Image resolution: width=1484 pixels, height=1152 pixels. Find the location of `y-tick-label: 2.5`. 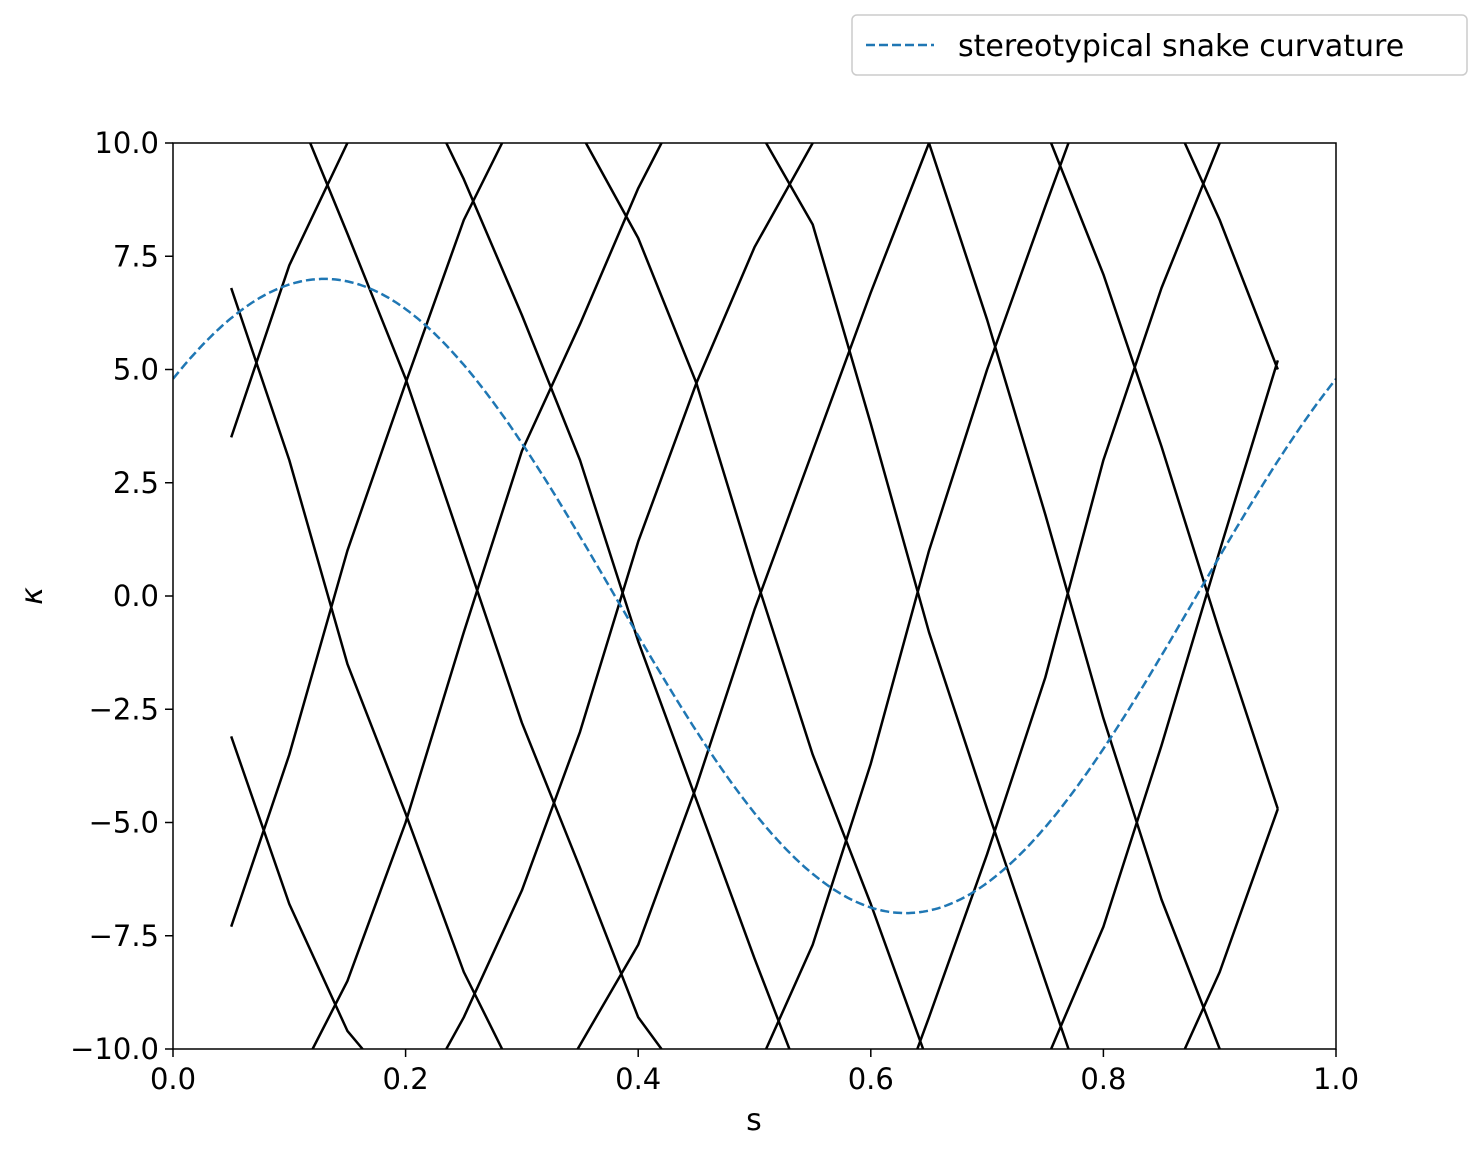

y-tick-label: 2.5 is located at coordinates (136, 483).